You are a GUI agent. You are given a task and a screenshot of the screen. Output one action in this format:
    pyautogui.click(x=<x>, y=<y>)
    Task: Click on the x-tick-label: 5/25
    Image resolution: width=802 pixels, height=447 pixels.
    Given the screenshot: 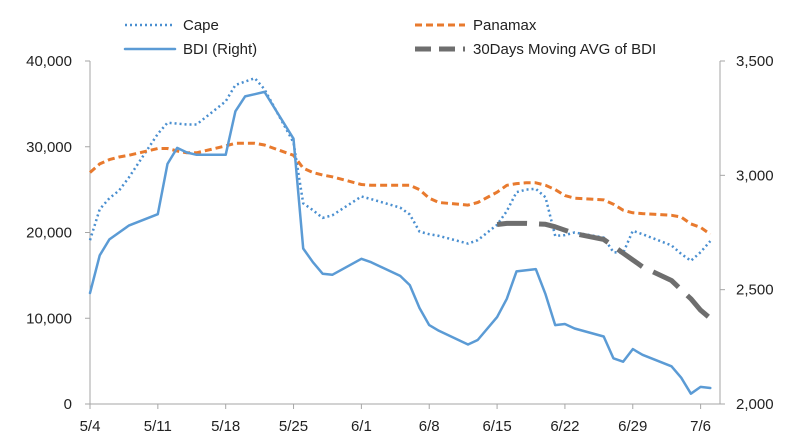 What is the action you would take?
    pyautogui.click(x=293, y=426)
    